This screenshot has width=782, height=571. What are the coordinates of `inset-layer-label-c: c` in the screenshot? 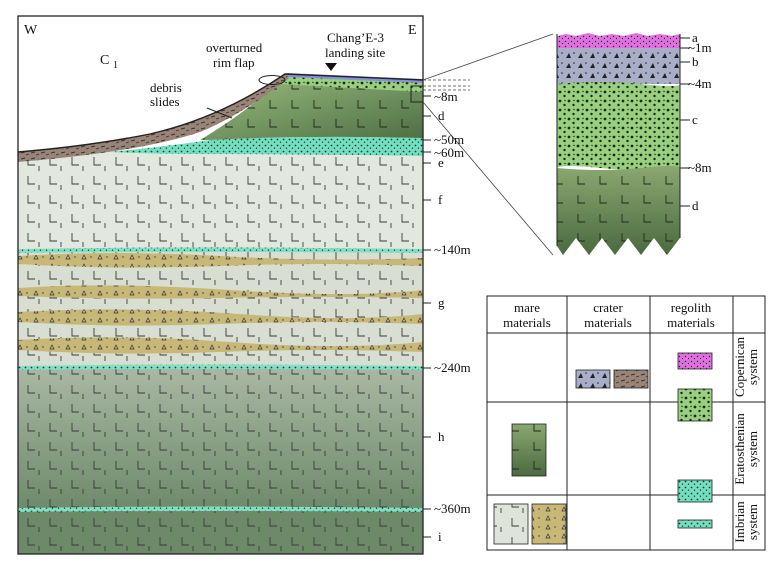 It's located at (695, 119).